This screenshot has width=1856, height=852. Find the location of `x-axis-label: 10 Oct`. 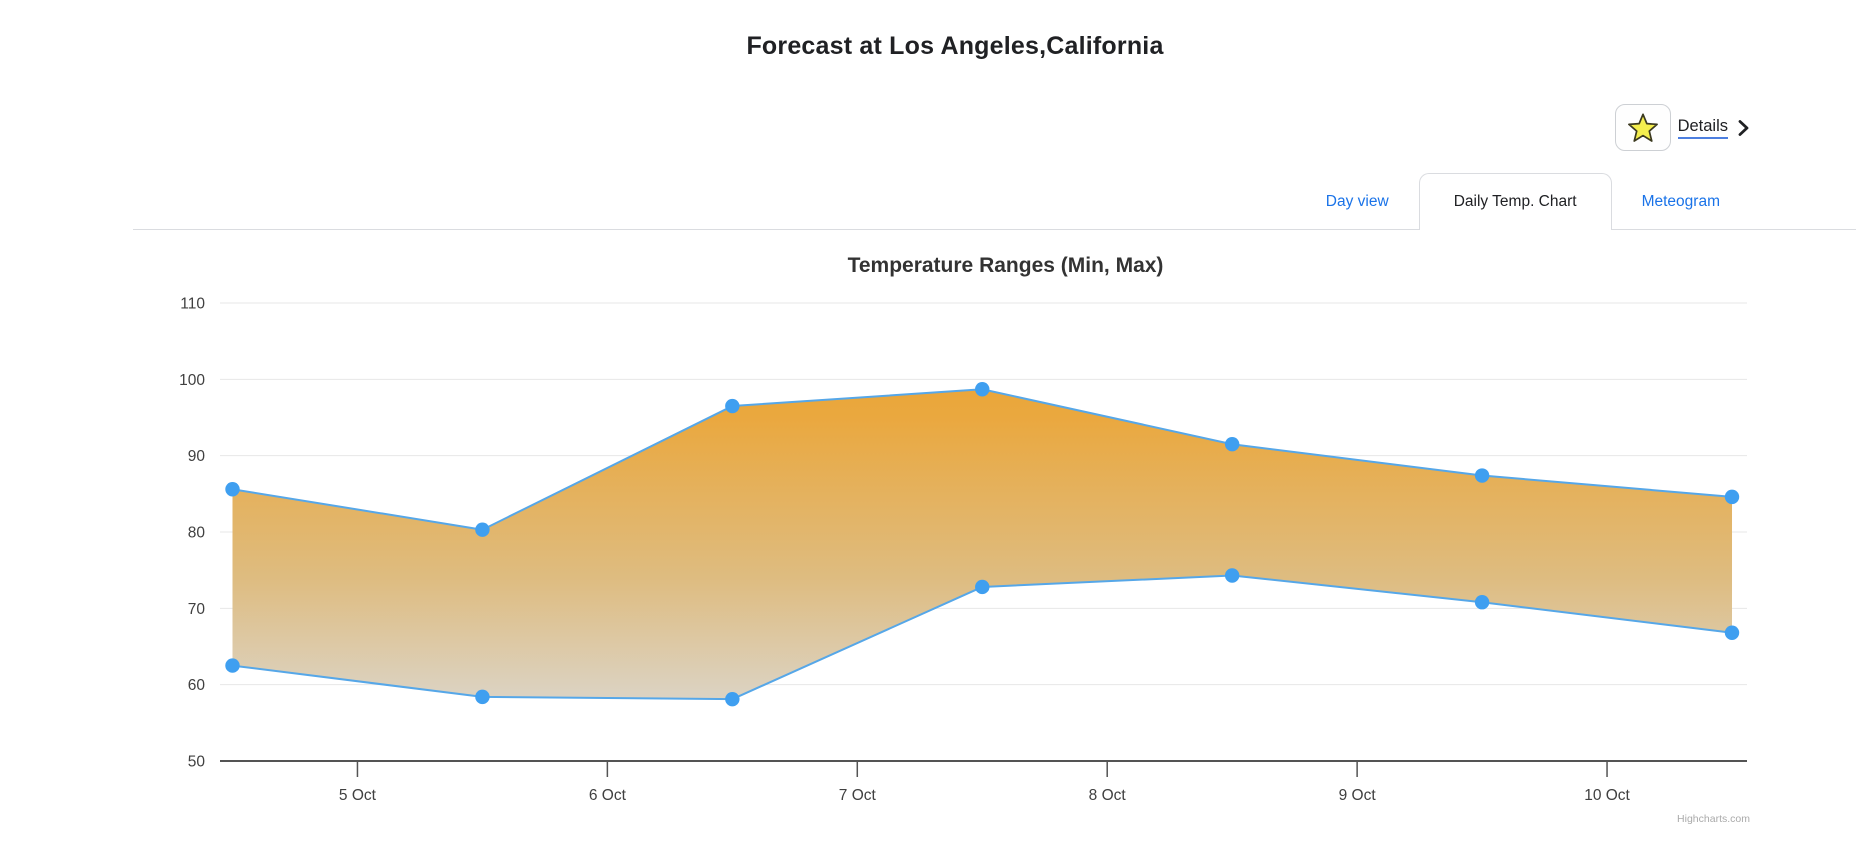

x-axis-label: 10 Oct is located at coordinates (1607, 795).